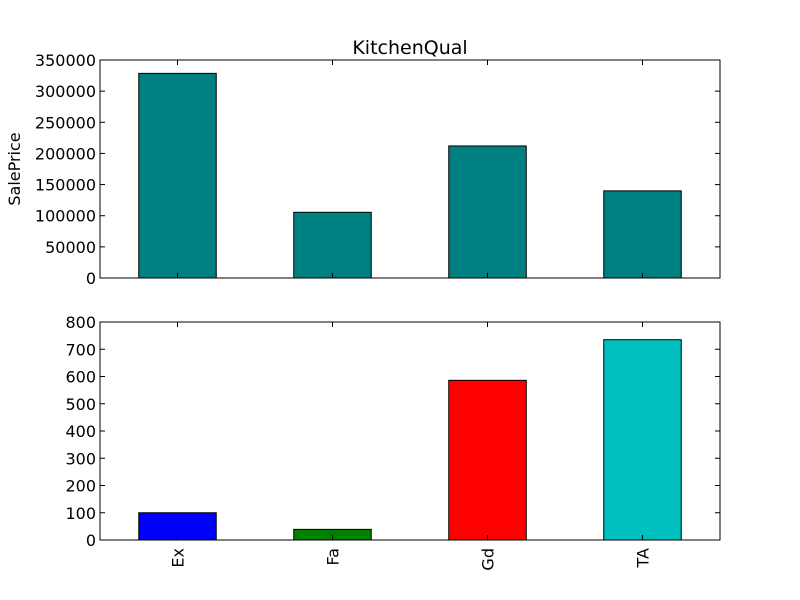 Image resolution: width=800 pixels, height=600 pixels. I want to click on bottom-y-tick-label: 800, so click(80, 322).